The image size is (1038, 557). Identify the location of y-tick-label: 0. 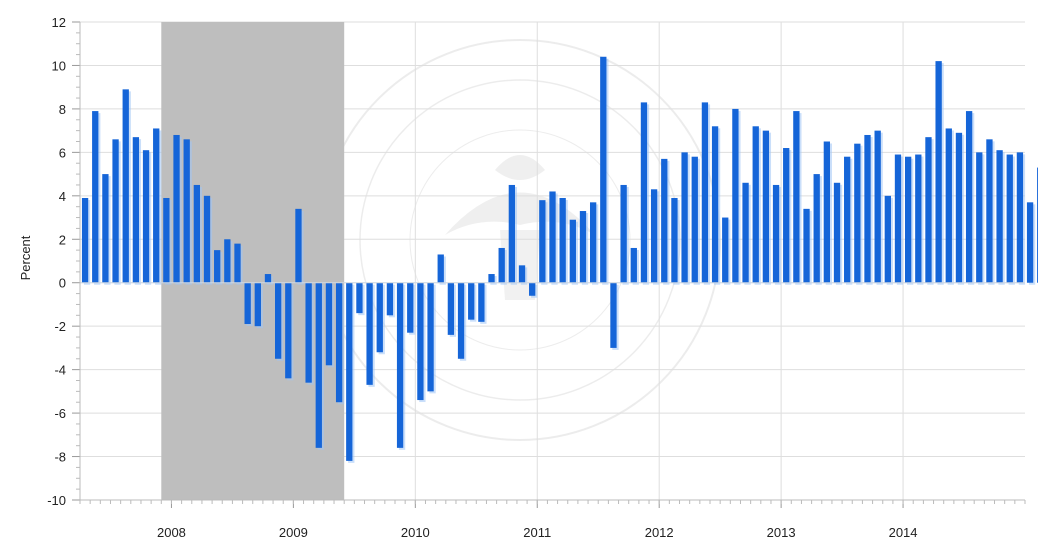
(62, 283).